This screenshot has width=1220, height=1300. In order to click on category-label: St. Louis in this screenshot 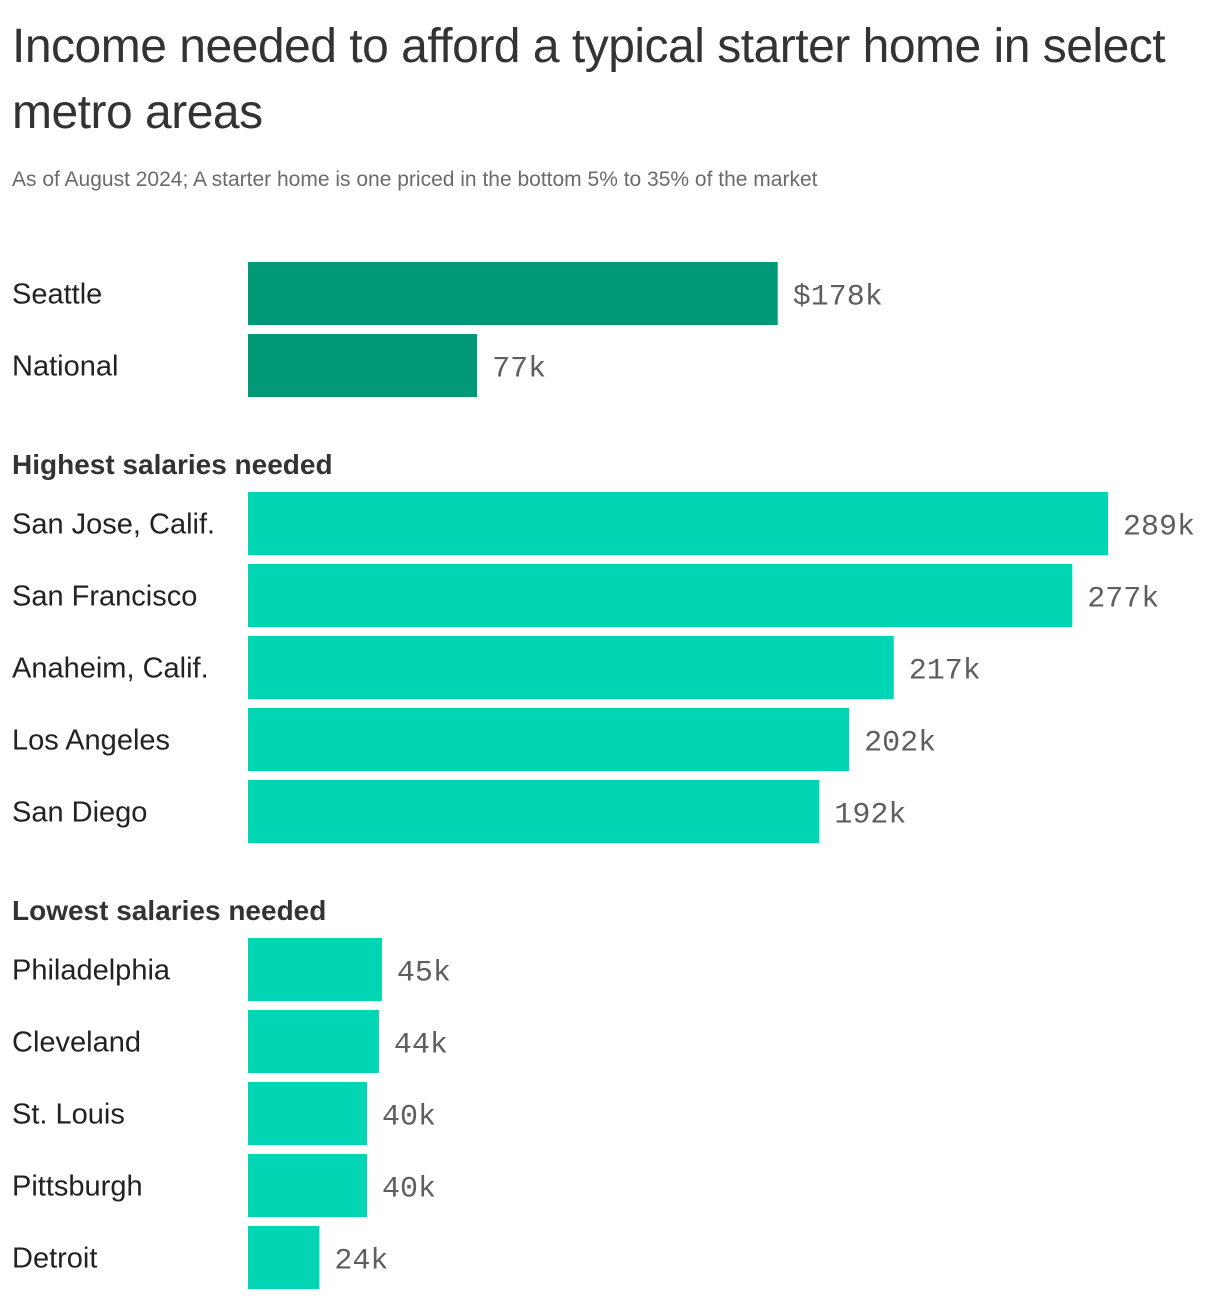, I will do `click(68, 1115)`.